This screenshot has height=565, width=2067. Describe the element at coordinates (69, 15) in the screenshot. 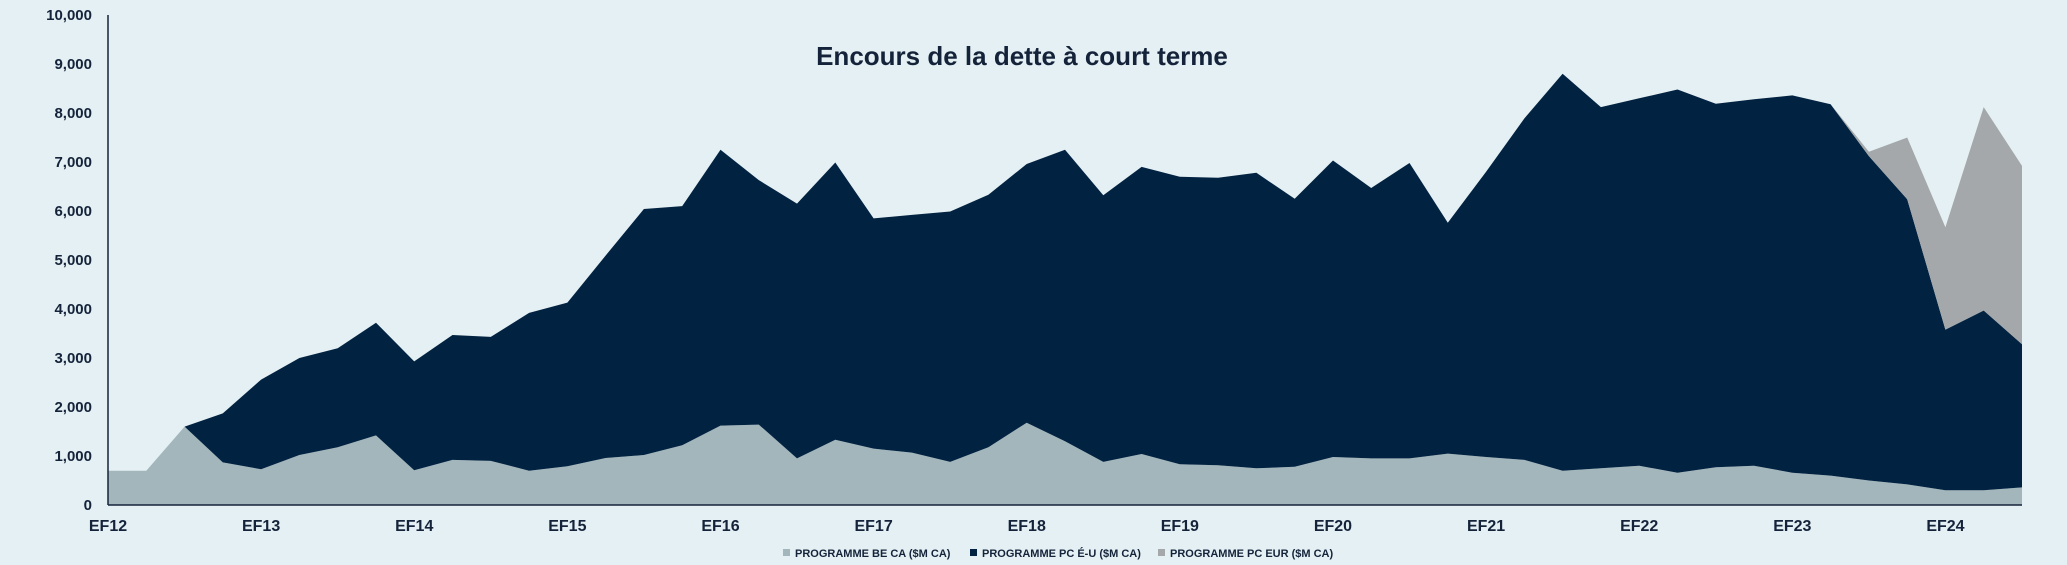

I see `y-tick-label: 10,000` at that location.